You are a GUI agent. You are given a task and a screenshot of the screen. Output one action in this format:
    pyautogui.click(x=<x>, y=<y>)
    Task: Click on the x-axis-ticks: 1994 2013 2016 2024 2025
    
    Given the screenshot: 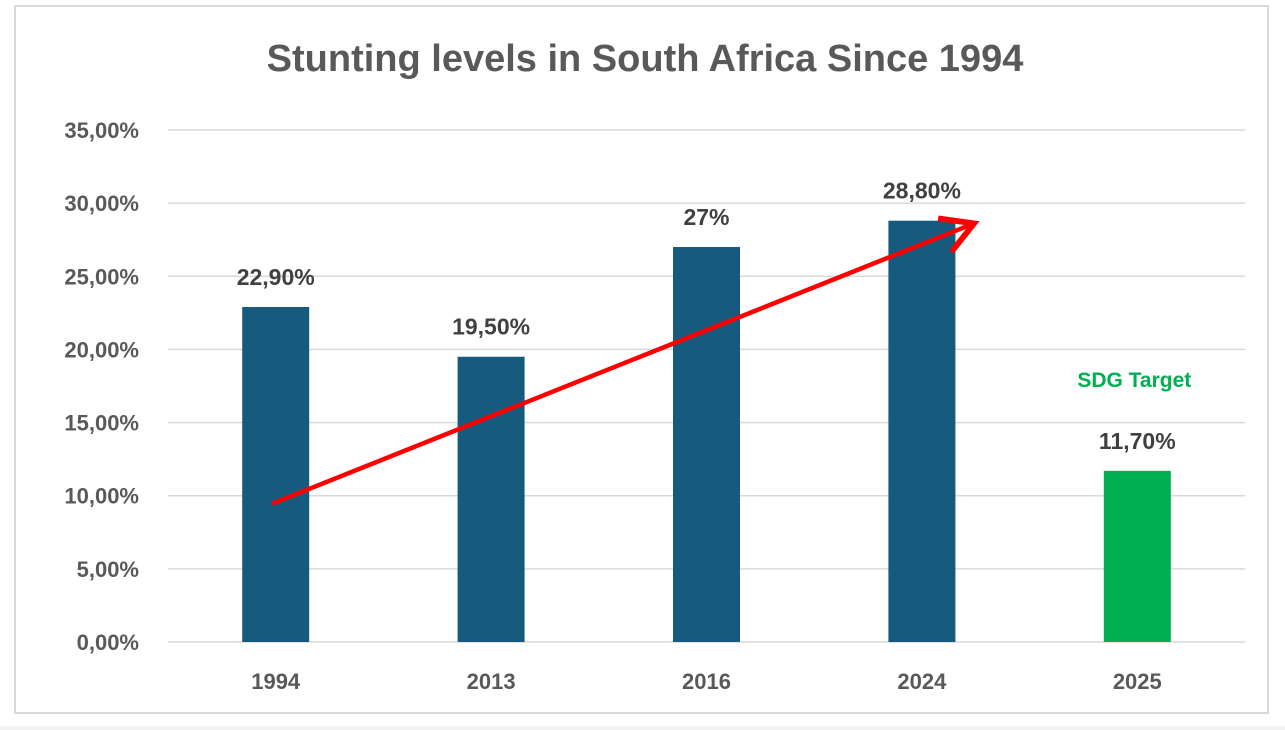 What is the action you would take?
    pyautogui.click(x=706, y=681)
    